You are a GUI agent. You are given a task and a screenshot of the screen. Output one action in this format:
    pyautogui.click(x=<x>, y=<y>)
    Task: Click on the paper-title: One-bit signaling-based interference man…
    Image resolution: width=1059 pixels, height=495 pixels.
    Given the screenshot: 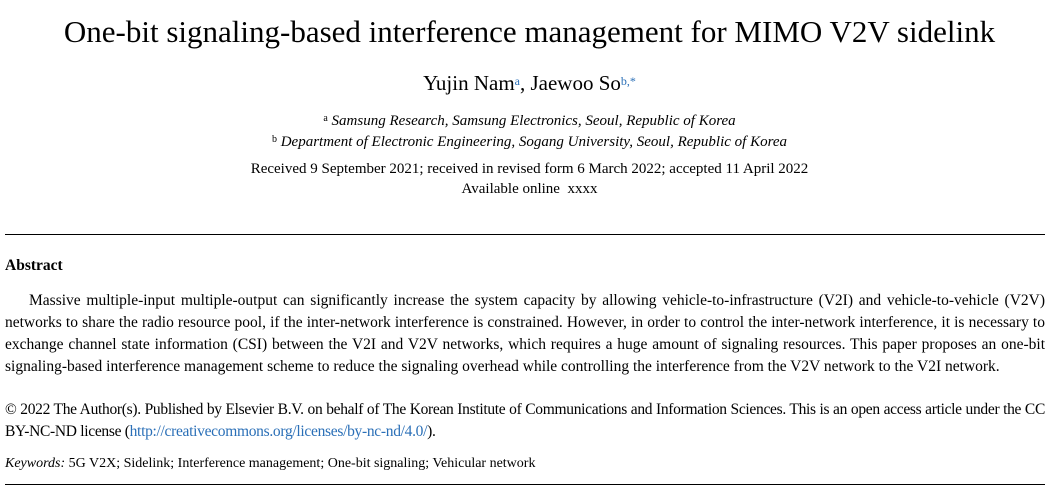 What is the action you would take?
    pyautogui.click(x=529, y=31)
    